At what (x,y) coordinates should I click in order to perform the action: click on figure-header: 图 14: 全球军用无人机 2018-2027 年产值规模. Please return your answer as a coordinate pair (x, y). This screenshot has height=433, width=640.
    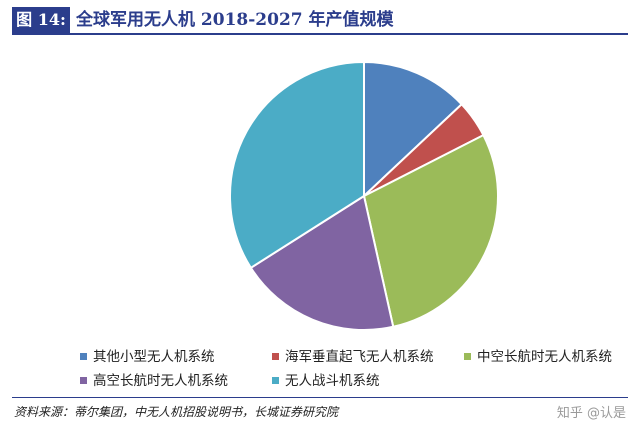
    Looking at the image, I should click on (320, 21).